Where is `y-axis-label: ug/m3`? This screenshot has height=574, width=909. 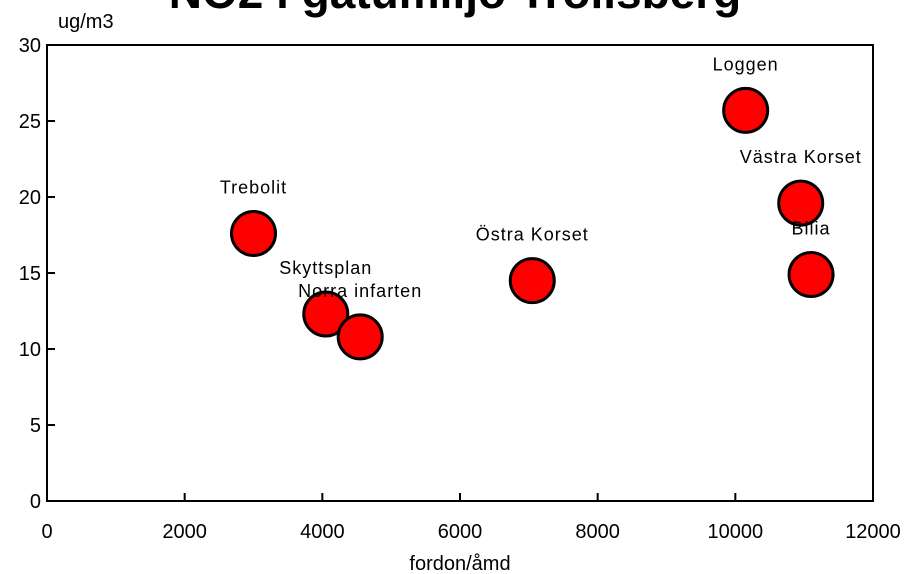 y-axis-label: ug/m3 is located at coordinates (86, 22).